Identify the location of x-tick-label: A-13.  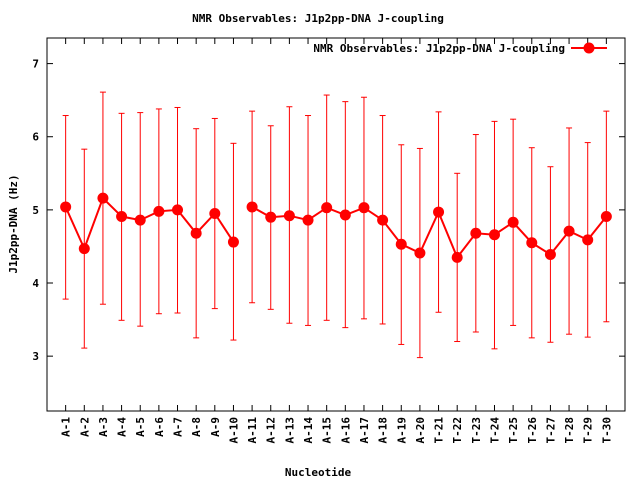
(289, 430).